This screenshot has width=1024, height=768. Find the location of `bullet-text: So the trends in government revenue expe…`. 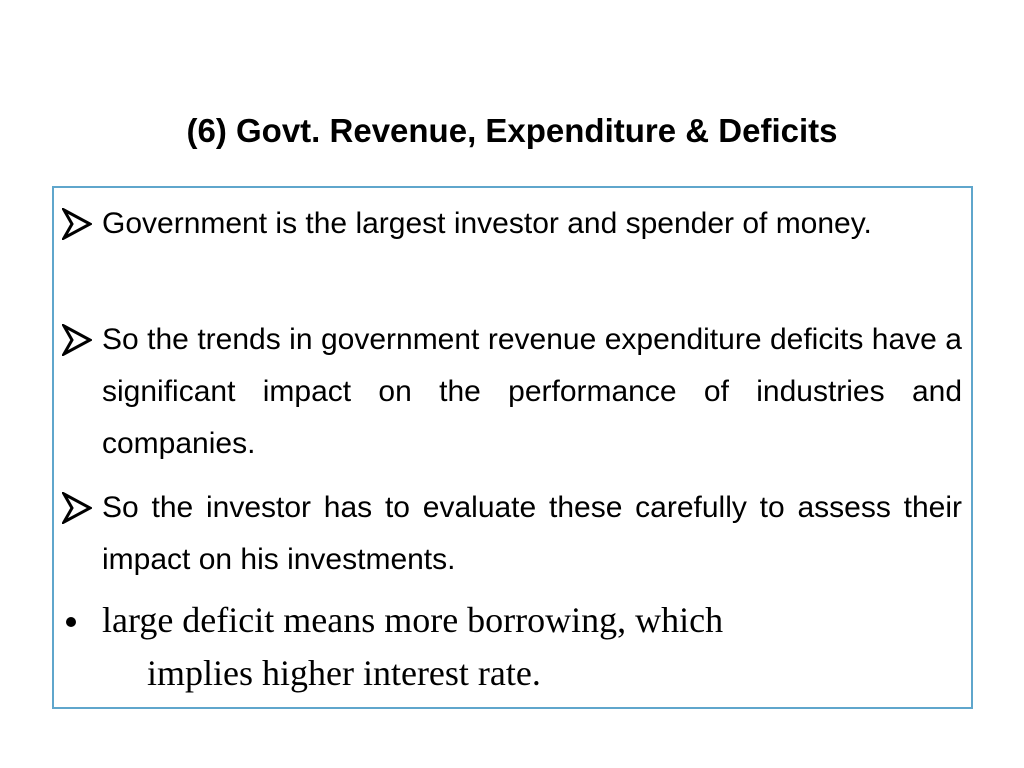

bullet-text: So the trends in government revenue expe… is located at coordinates (532, 391).